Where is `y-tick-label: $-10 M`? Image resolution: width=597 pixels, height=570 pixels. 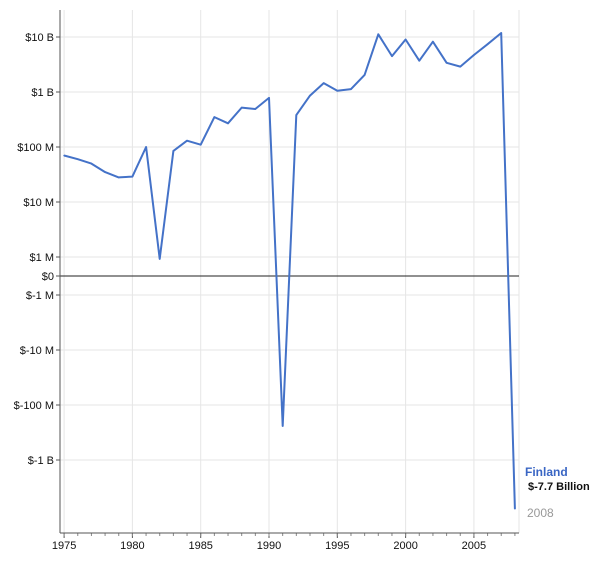
y-tick-label: $-10 M is located at coordinates (37, 351).